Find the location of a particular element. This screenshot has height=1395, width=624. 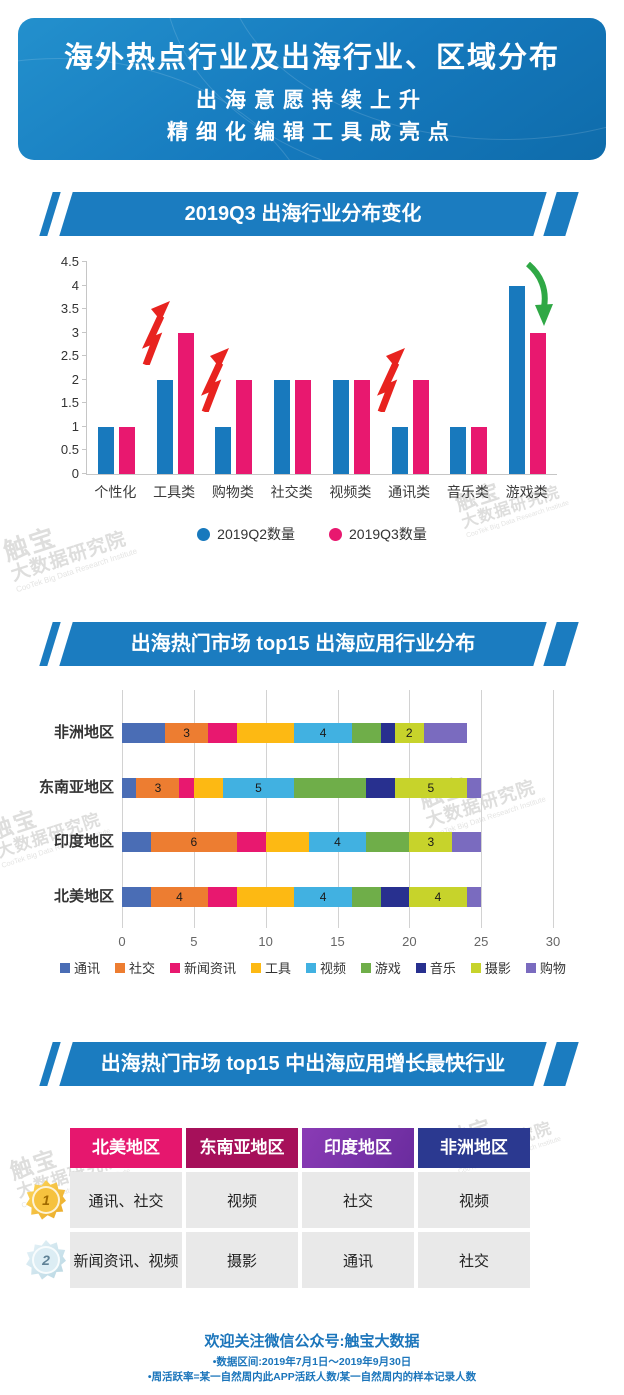

legend-item-游戏: 游戏 is located at coordinates (380, 967).